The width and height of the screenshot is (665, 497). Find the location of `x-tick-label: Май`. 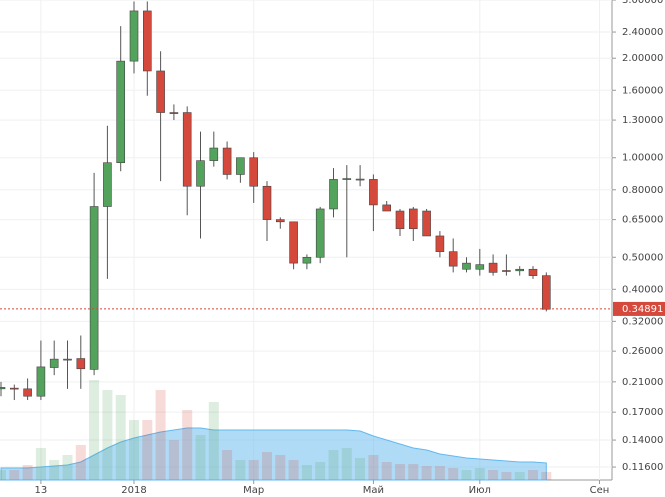

x-tick-label: Май is located at coordinates (373, 490).